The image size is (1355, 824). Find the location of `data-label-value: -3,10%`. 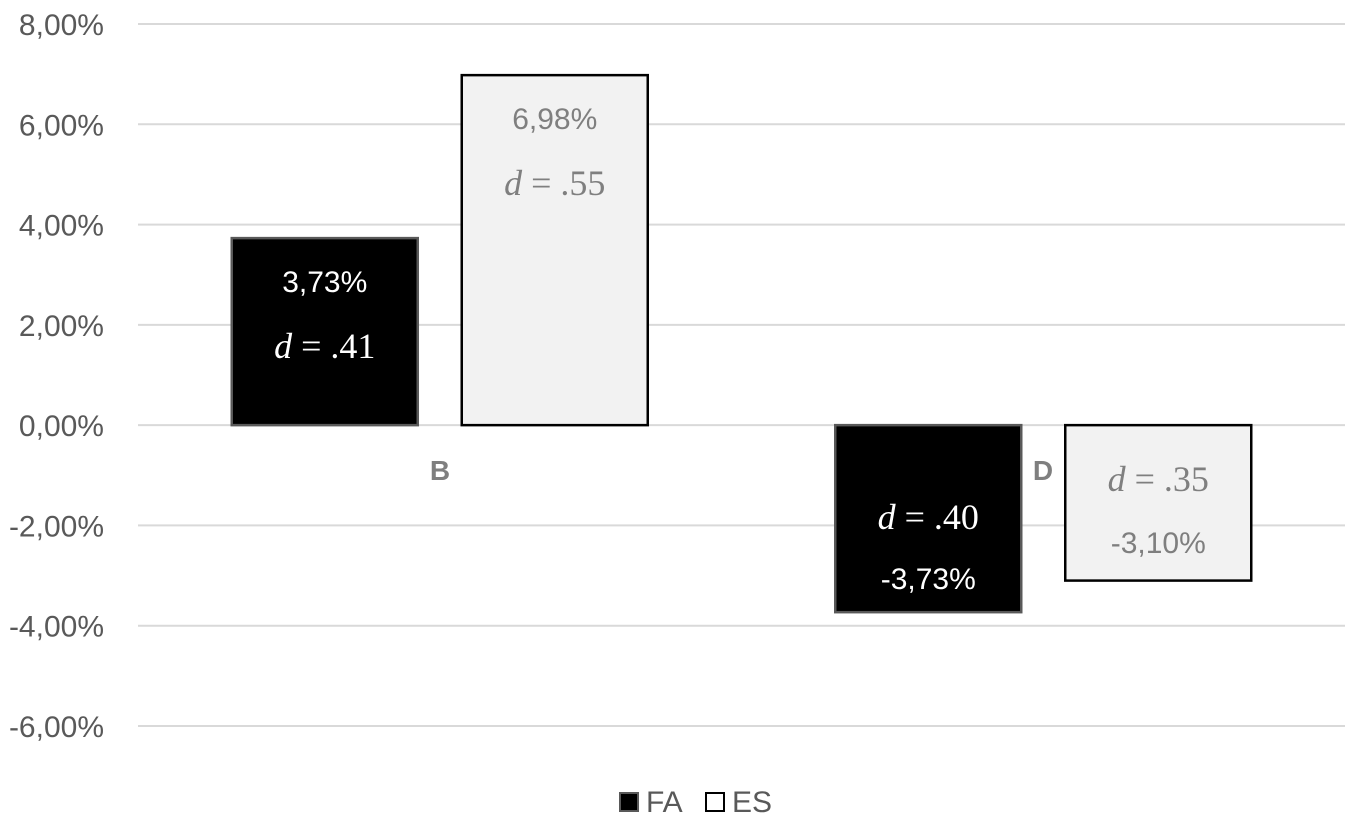

data-label-value: -3,10% is located at coordinates (1158, 543).